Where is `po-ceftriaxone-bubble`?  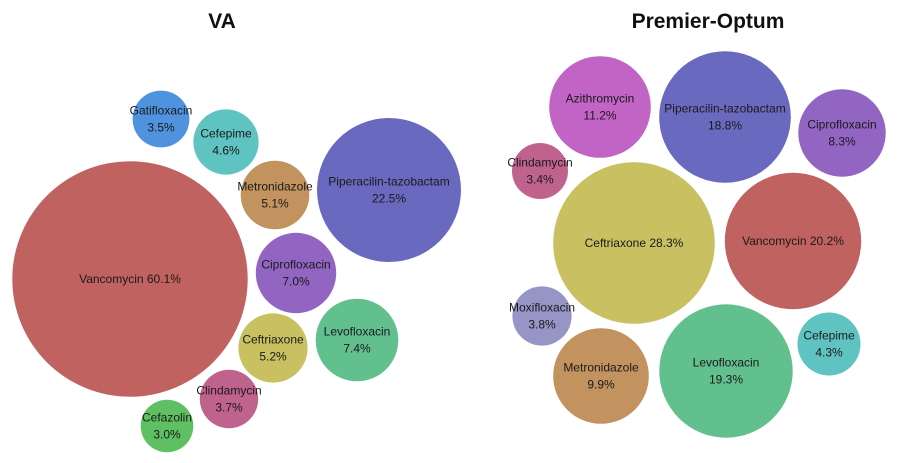 po-ceftriaxone-bubble is located at coordinates (634, 243).